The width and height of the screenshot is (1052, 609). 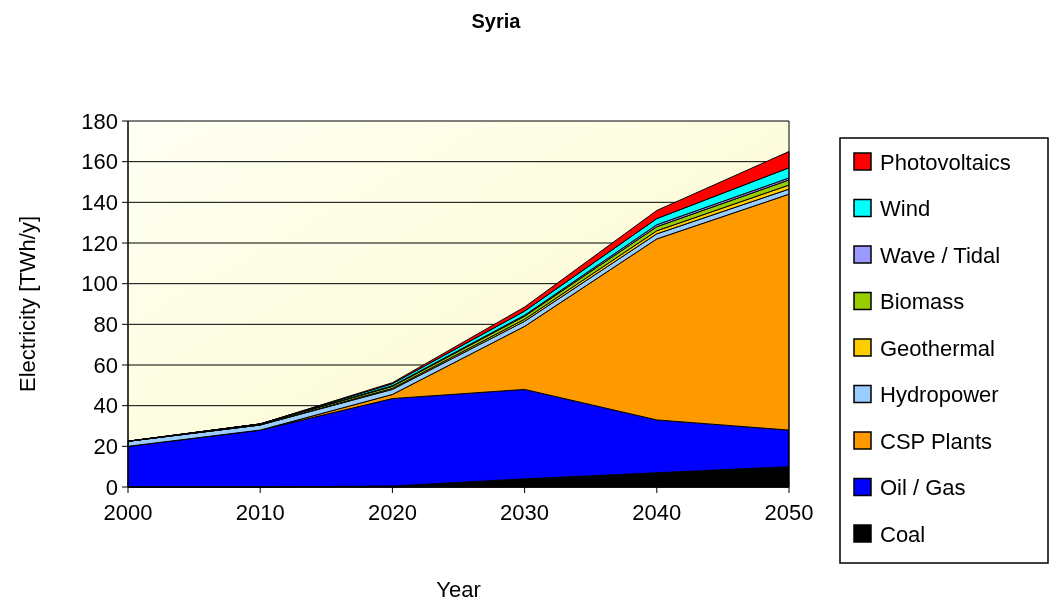 What do you see at coordinates (99, 121) in the screenshot?
I see `y-tick-label: 180` at bounding box center [99, 121].